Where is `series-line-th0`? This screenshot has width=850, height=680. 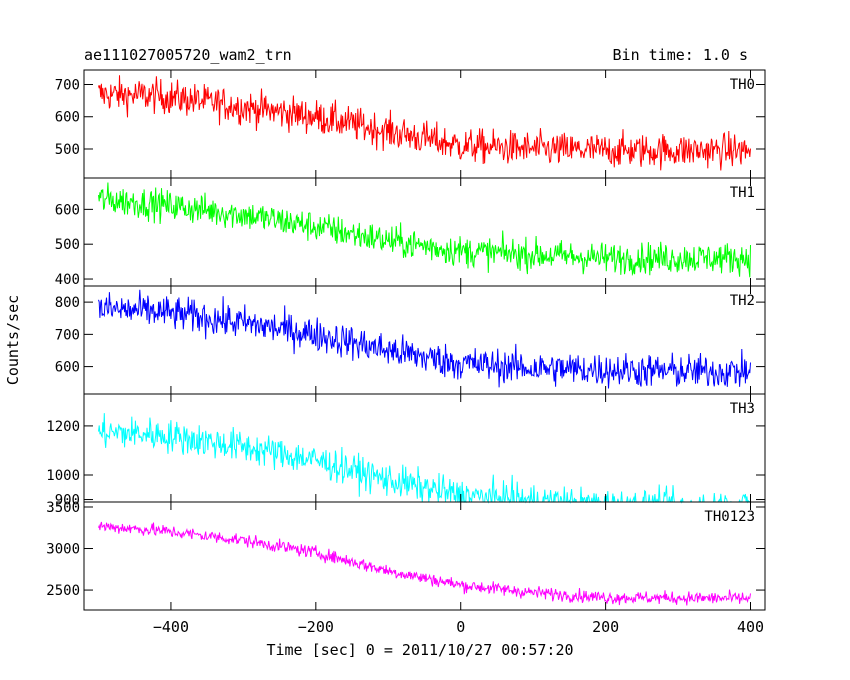 series-line-th0 is located at coordinates (424, 123).